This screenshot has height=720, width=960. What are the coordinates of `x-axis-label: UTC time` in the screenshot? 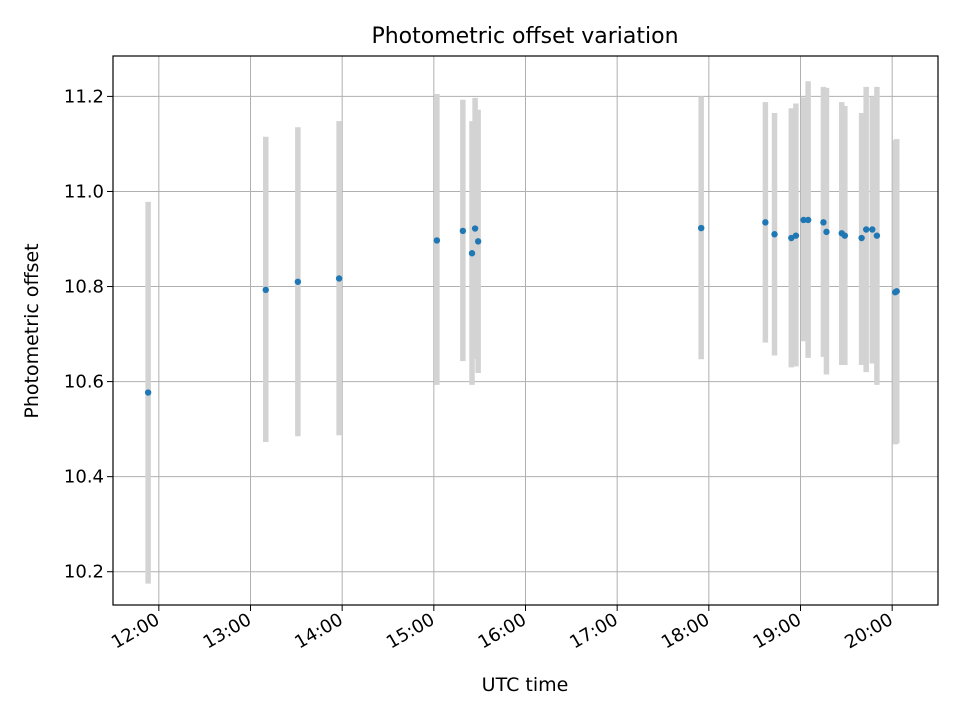 It's located at (525, 685).